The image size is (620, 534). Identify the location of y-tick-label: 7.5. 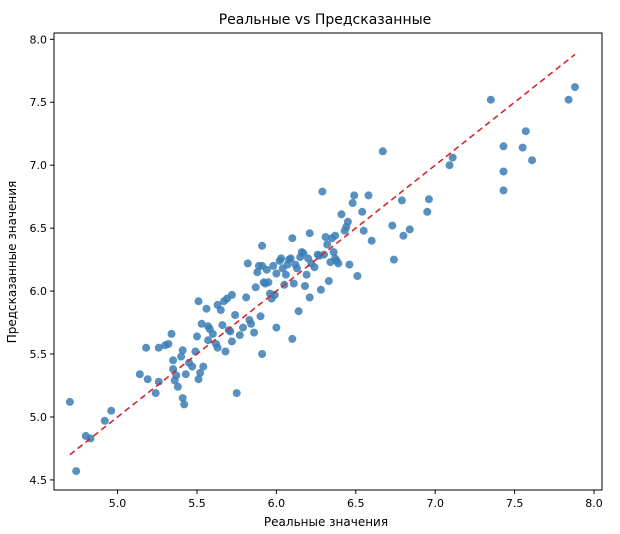
(39, 102).